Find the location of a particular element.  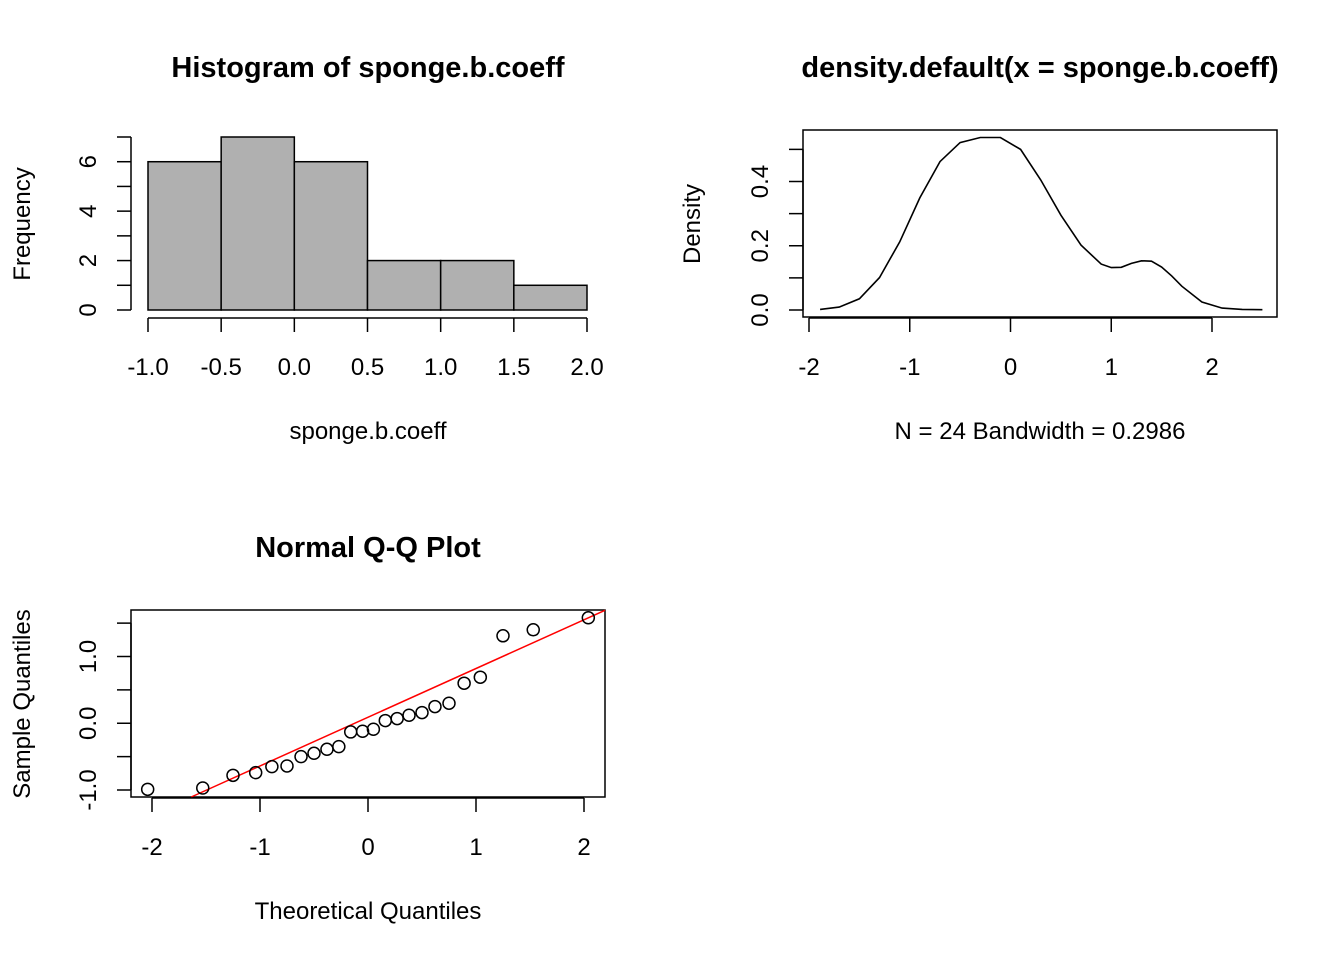

histogram-x-tick-label: 1.0 is located at coordinates (440, 367).